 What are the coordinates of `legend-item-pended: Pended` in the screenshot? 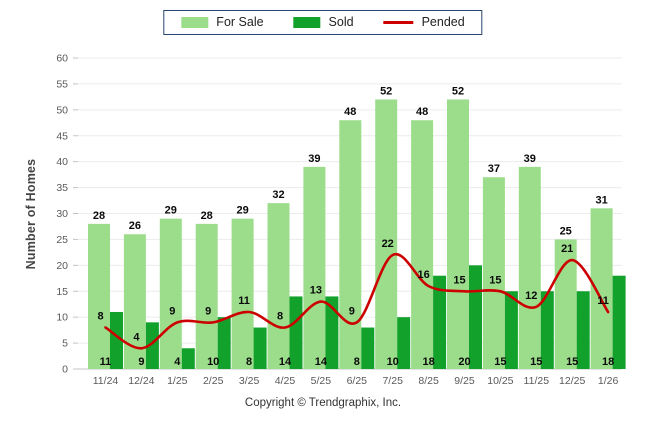 It's located at (424, 22).